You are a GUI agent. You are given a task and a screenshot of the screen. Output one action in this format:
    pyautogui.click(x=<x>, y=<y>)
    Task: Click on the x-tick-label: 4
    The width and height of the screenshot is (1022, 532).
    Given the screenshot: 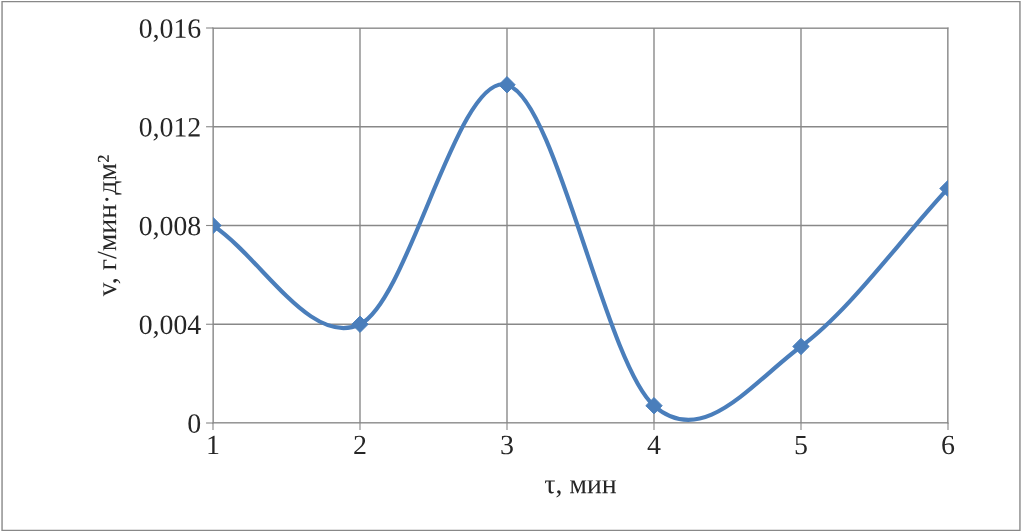 What is the action you would take?
    pyautogui.click(x=654, y=445)
    